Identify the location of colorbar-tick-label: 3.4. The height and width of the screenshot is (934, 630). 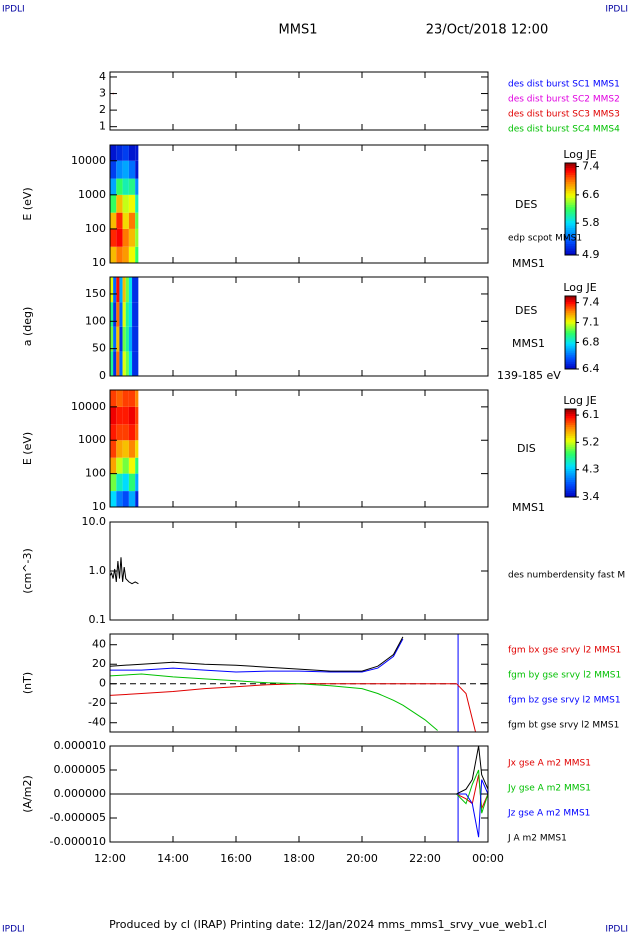
(591, 496).